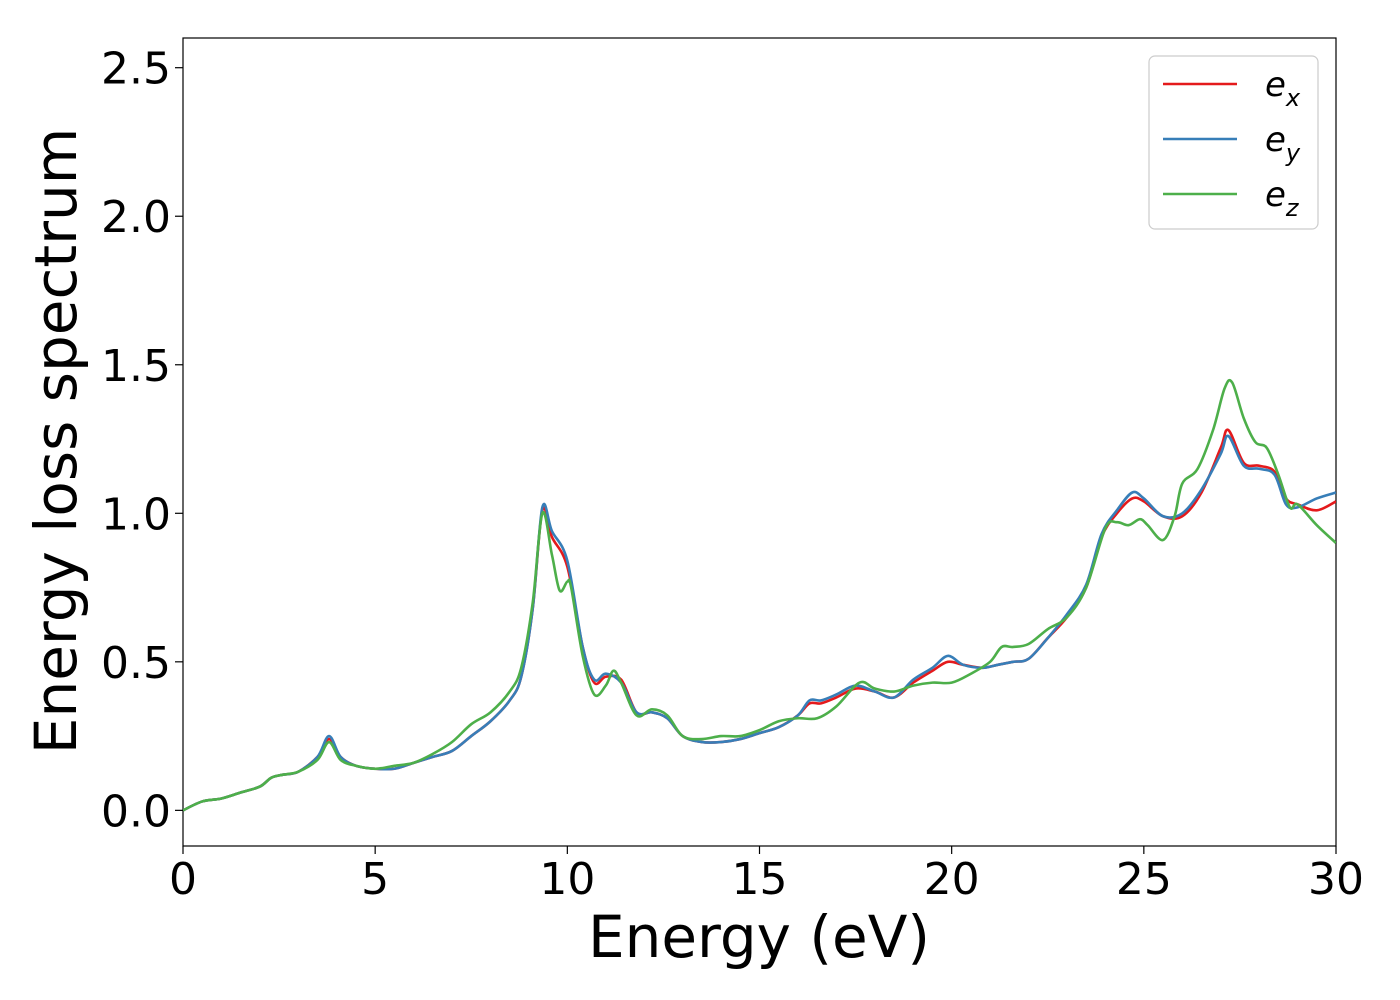  Describe the element at coordinates (1336, 879) in the screenshot. I see `x-tick-label: 30` at that location.